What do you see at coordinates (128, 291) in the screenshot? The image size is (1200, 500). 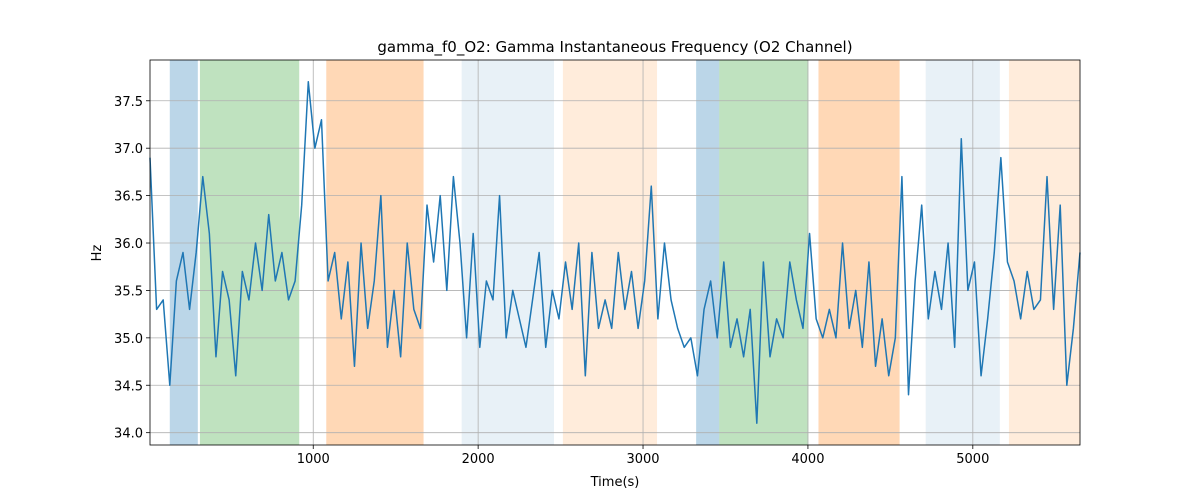 I see `y-tick-label: 35.5` at bounding box center [128, 291].